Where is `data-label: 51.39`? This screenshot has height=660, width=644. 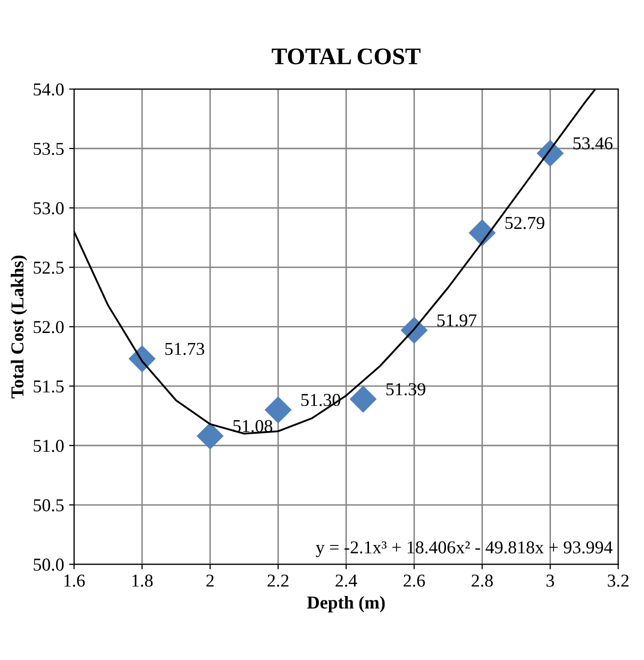 data-label: 51.39 is located at coordinates (406, 389).